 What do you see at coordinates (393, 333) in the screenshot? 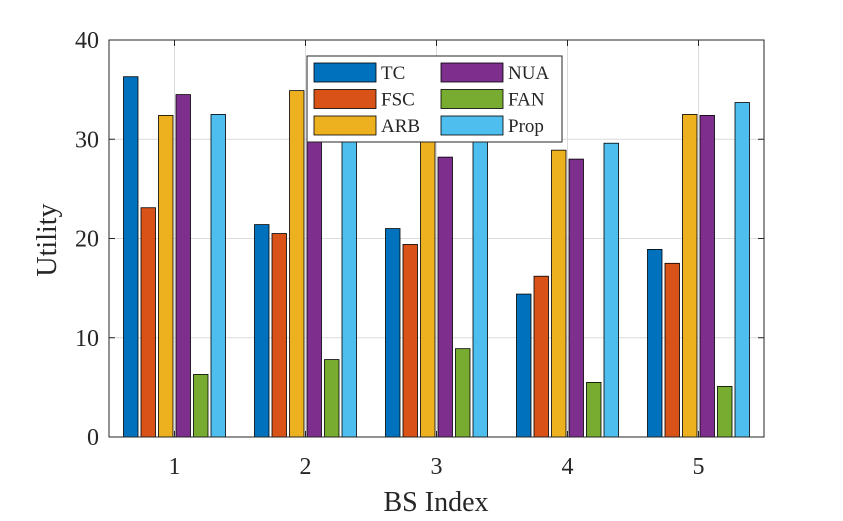
I see `bar-tc-bs3` at bounding box center [393, 333].